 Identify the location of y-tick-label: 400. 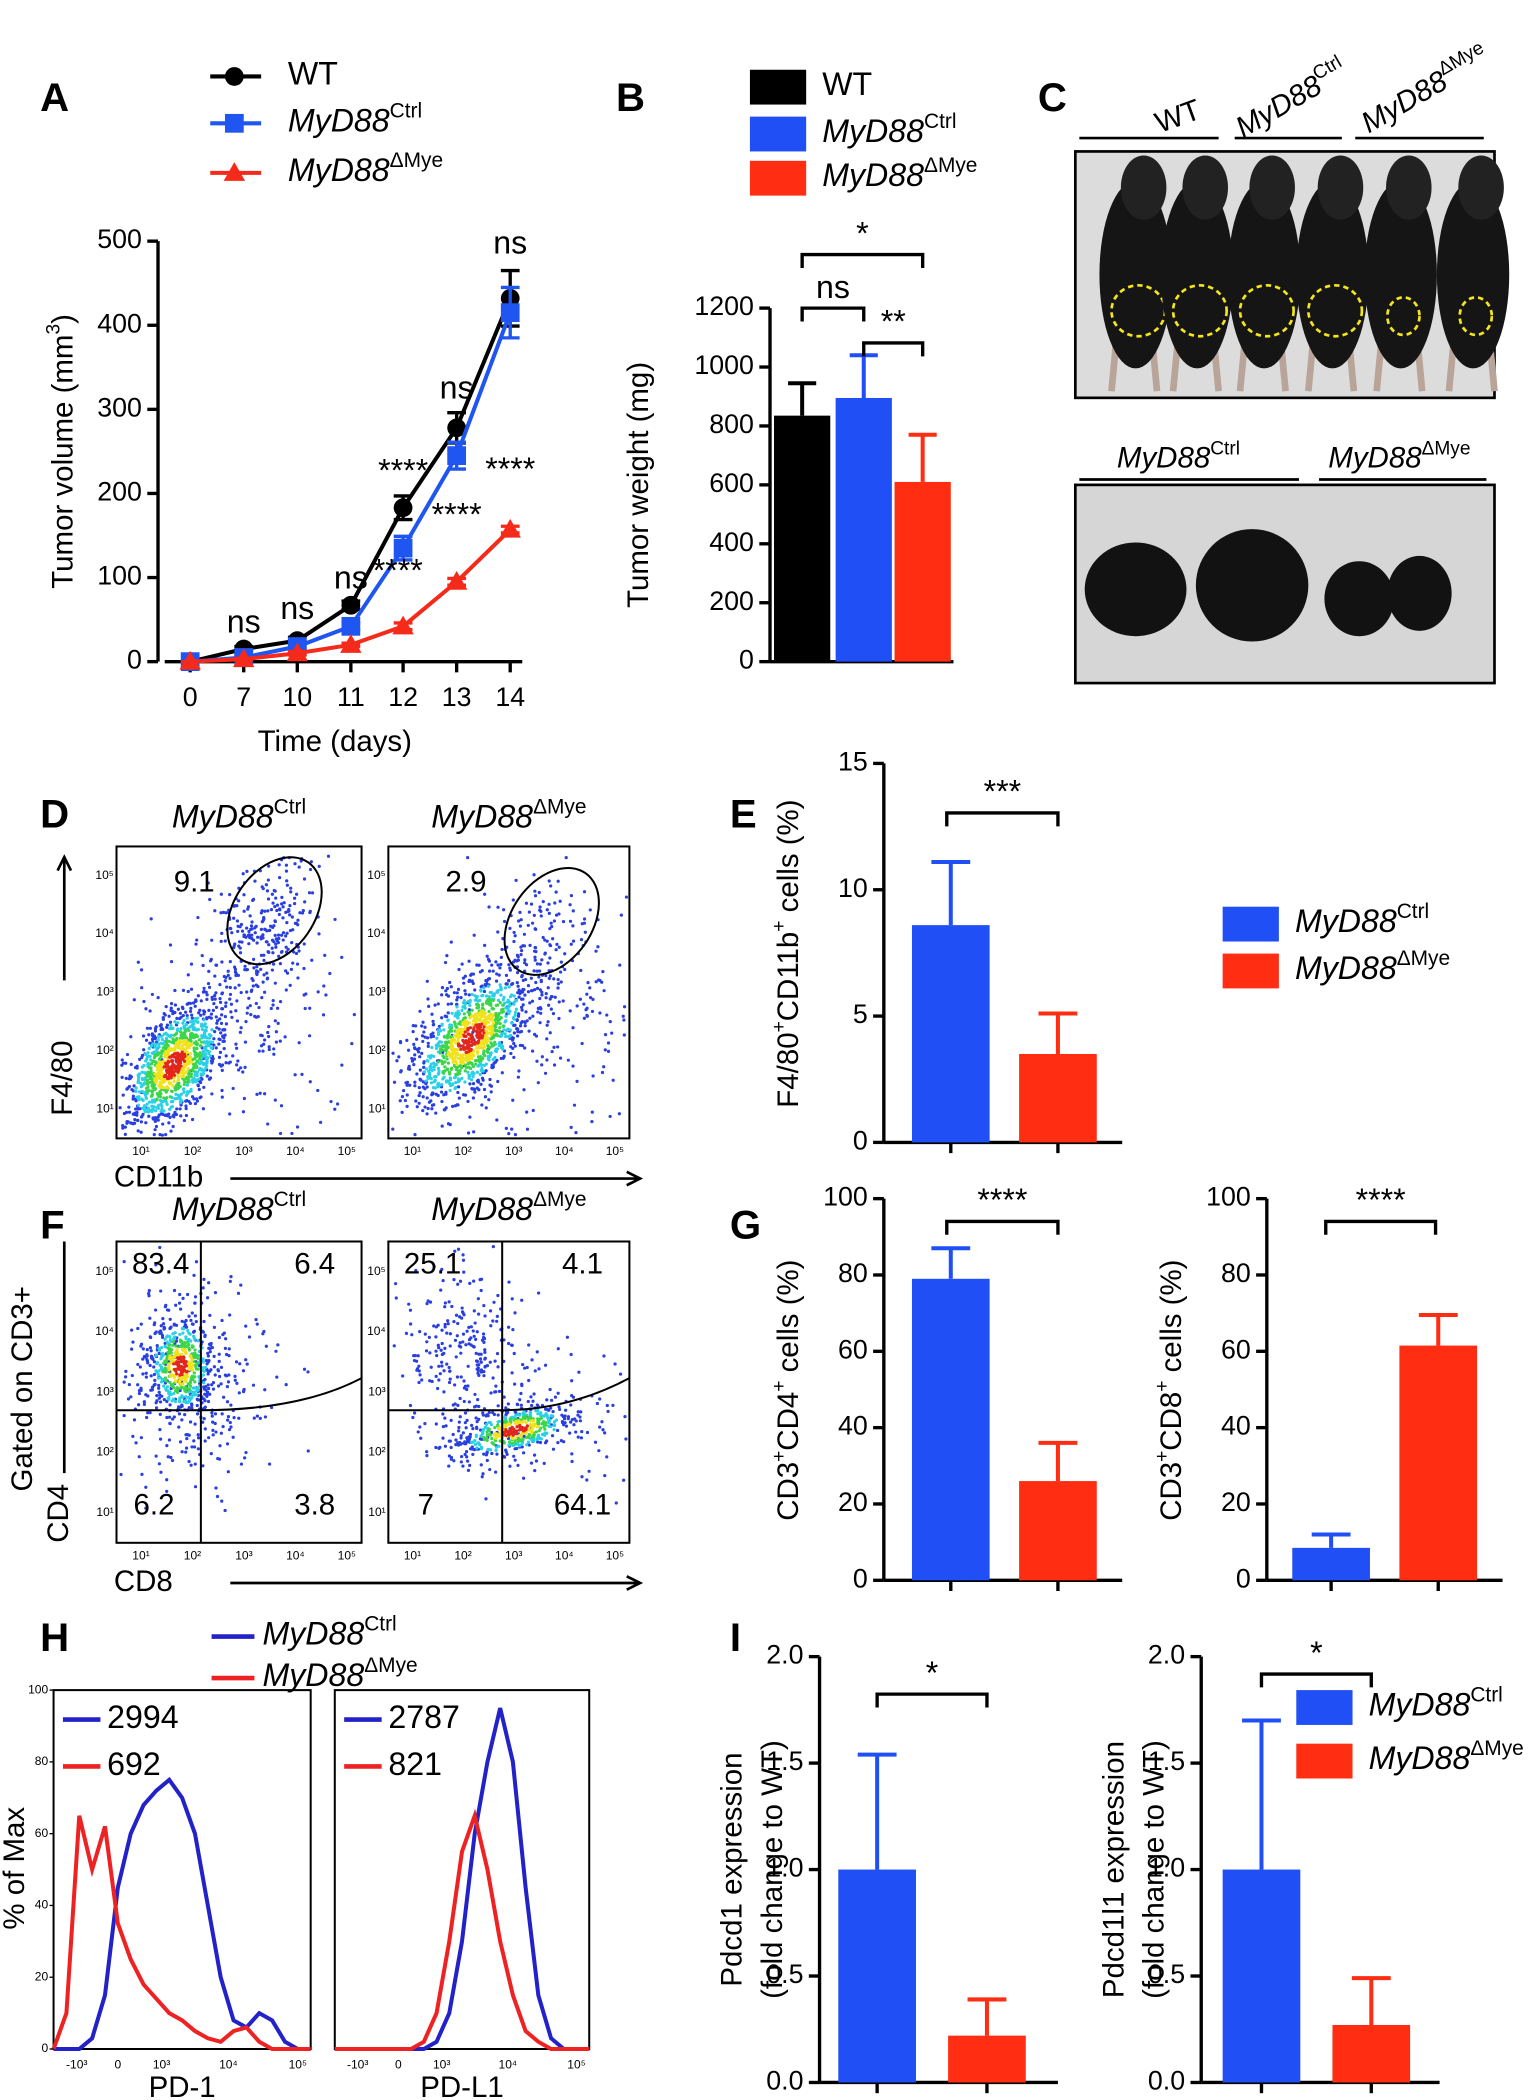
(731, 542).